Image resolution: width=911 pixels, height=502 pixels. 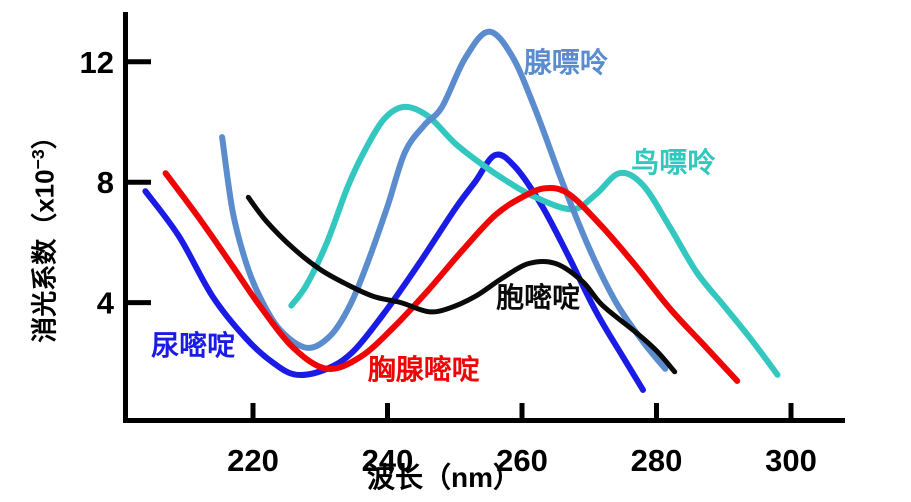 What do you see at coordinates (105, 182) in the screenshot?
I see `y-tick-label: 8` at bounding box center [105, 182].